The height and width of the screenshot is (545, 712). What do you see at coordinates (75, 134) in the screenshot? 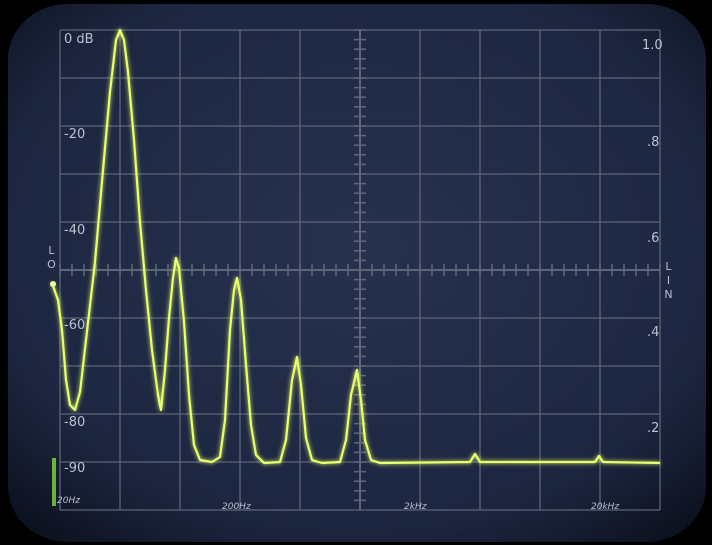
I see `scale-label: -20` at bounding box center [75, 134].